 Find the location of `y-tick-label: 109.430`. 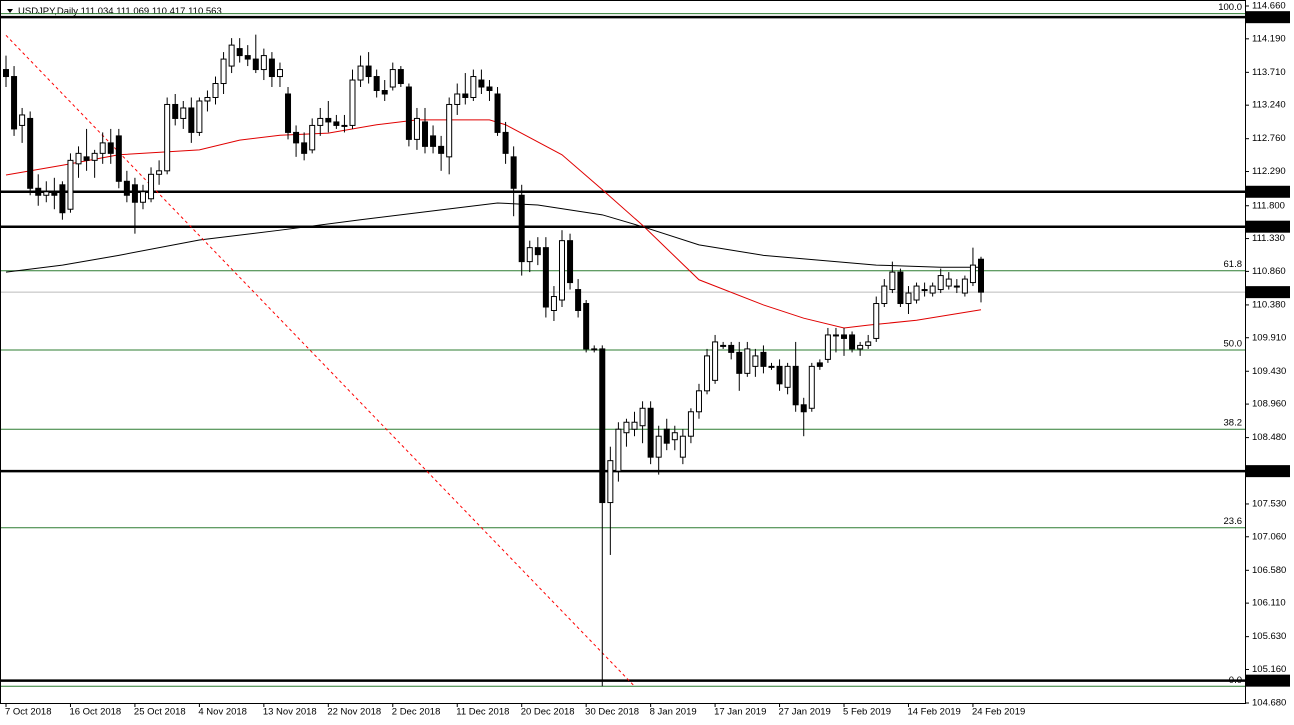

y-tick-label: 109.430 is located at coordinates (1269, 371).